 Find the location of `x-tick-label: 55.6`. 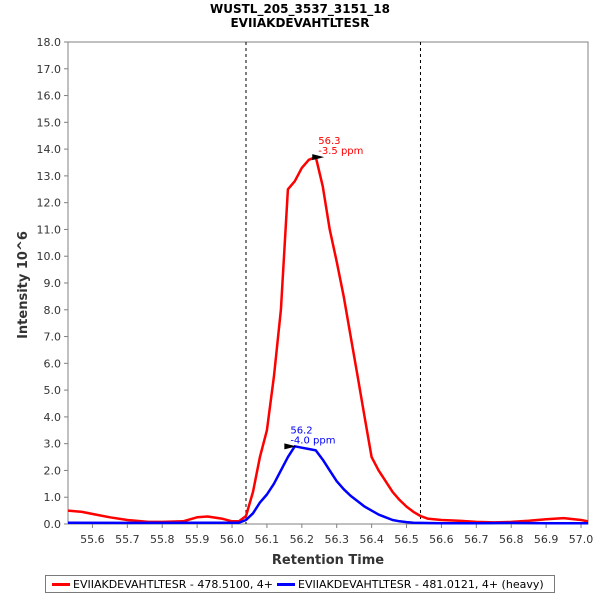

x-tick-label: 55.6 is located at coordinates (92, 539).